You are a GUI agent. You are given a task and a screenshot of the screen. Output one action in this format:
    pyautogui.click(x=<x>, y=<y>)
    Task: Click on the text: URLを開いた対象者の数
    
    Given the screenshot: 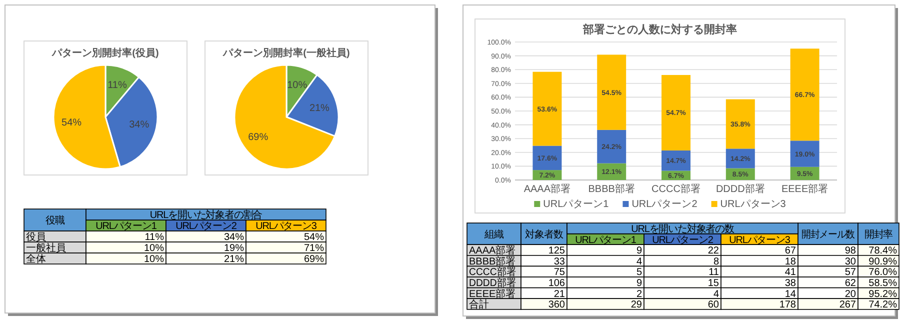 What is the action you would take?
    pyautogui.click(x=682, y=229)
    